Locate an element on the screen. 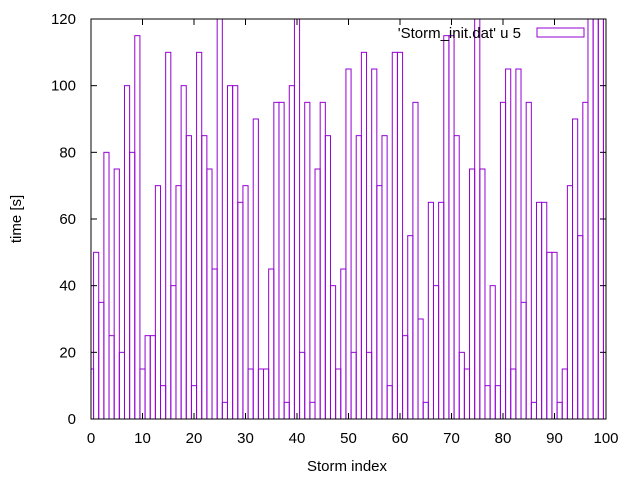 This screenshot has height=480, width=640. x-tick-label: 30 is located at coordinates (245, 438).